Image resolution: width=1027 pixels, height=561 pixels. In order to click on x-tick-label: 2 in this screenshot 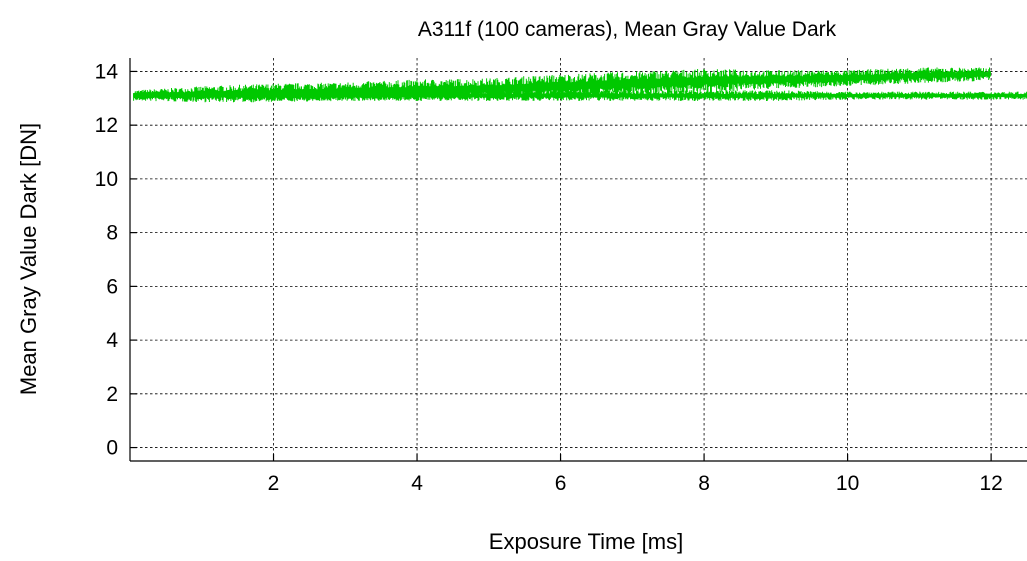, I will do `click(274, 483)`.